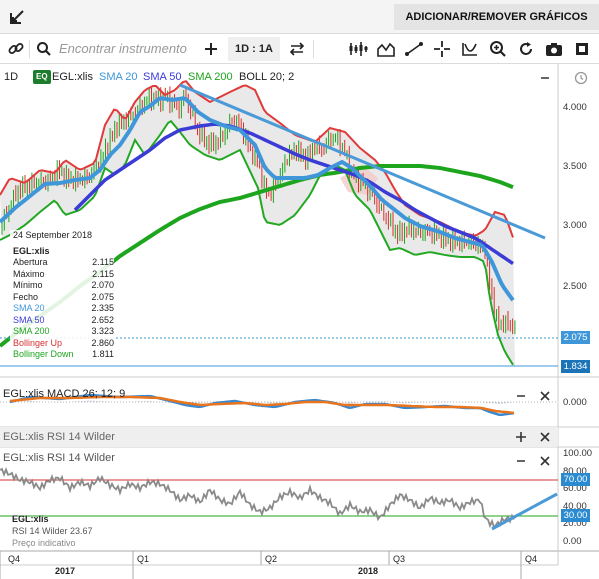 This screenshot has width=599, height=579. What do you see at coordinates (496, 17) in the screenshot?
I see `add-remove-charts-button: ADICIONAR/REMOVER GRÁFICOS` at bounding box center [496, 17].